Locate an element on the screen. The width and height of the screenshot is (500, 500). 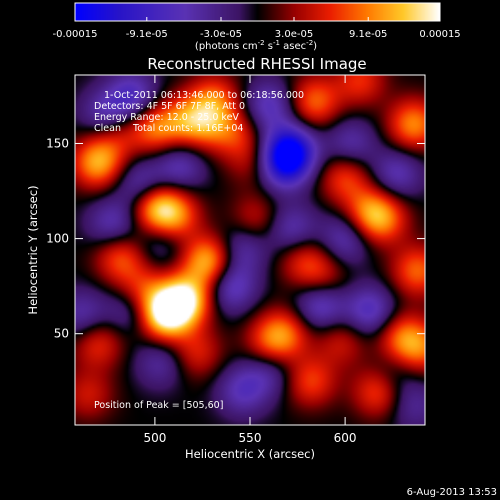
colorbar-frame is located at coordinates (257, 12).